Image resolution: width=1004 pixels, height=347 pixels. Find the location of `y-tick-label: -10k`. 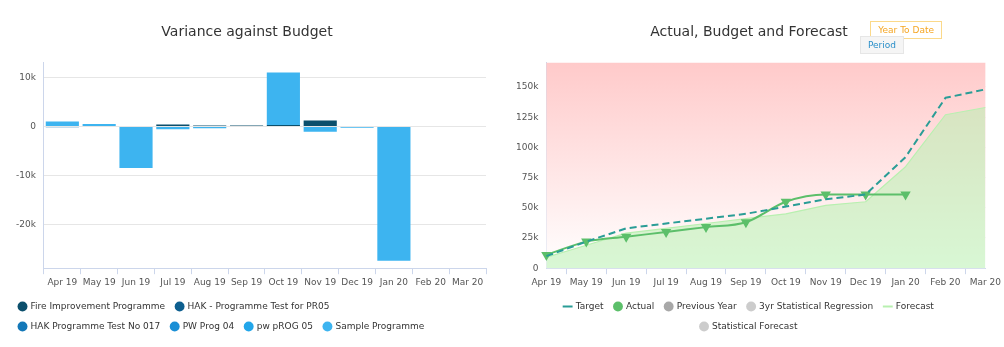

y-tick-label: -10k is located at coordinates (26, 174).